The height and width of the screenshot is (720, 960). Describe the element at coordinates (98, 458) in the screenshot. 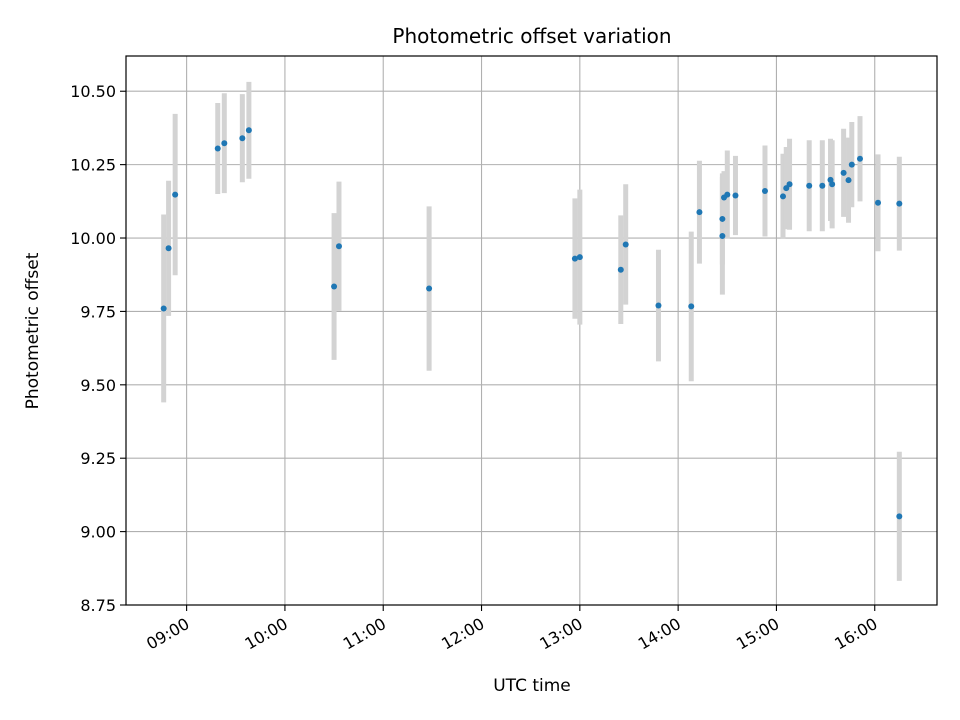

I see `y-tick-label: 9.25` at that location.